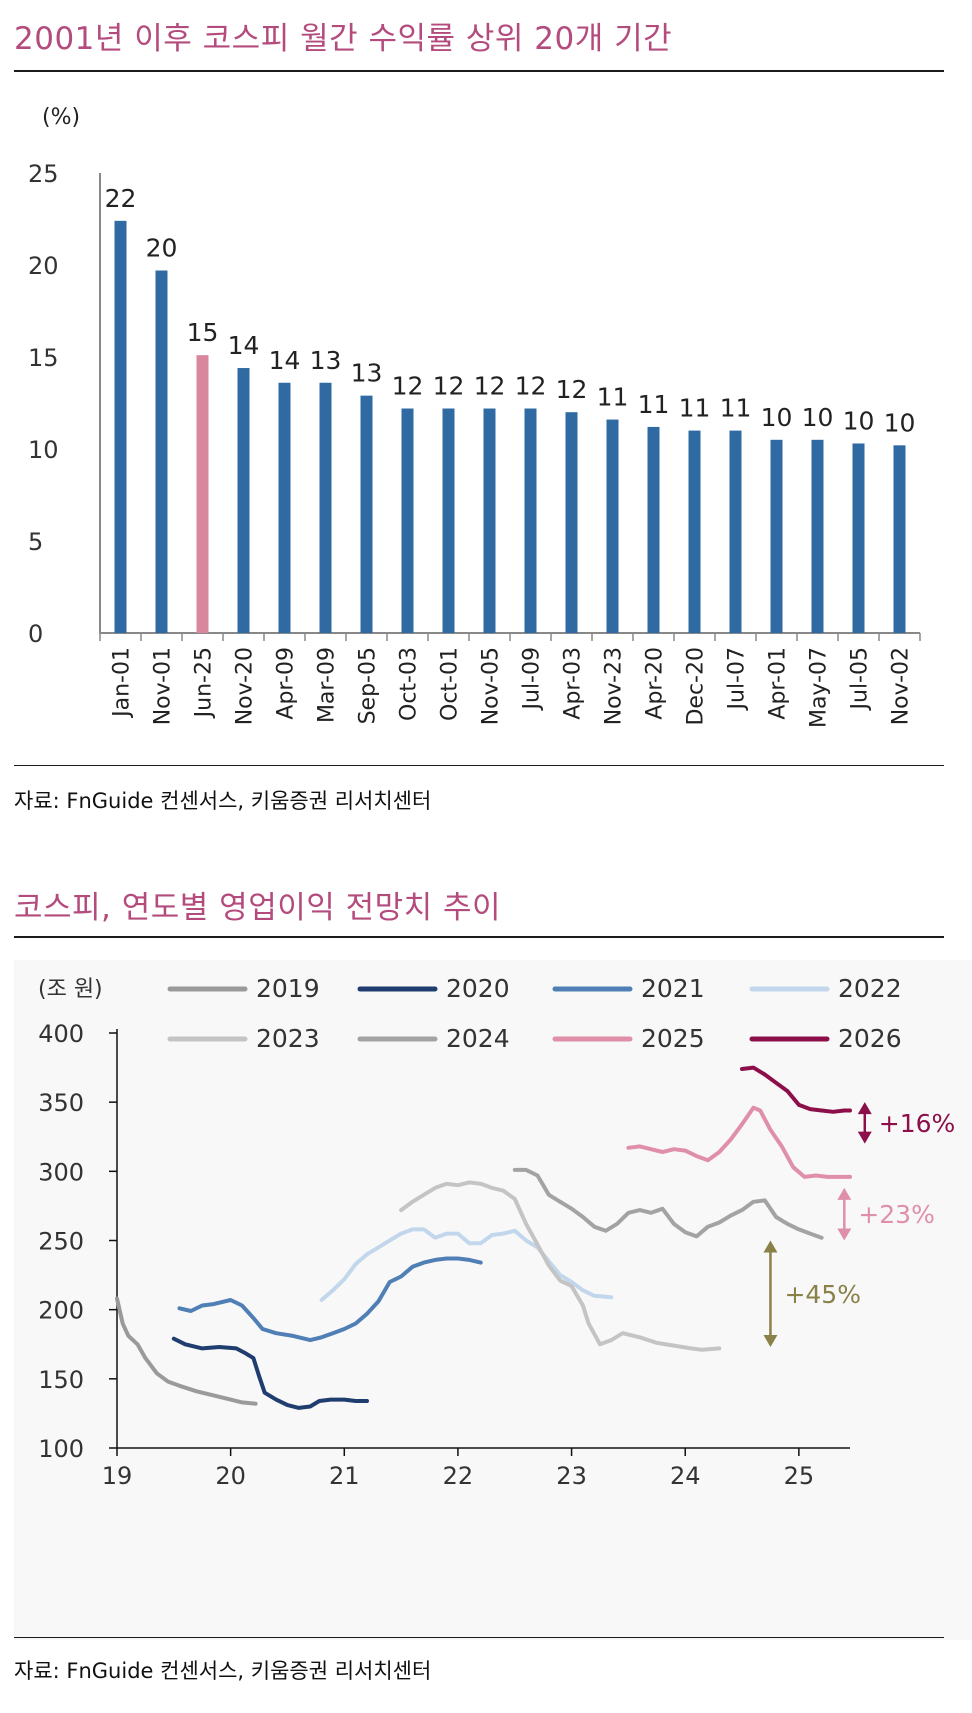 The height and width of the screenshot is (1713, 972). Describe the element at coordinates (344, 1476) in the screenshot. I see `line-chart-x-tick-label: 21` at that location.